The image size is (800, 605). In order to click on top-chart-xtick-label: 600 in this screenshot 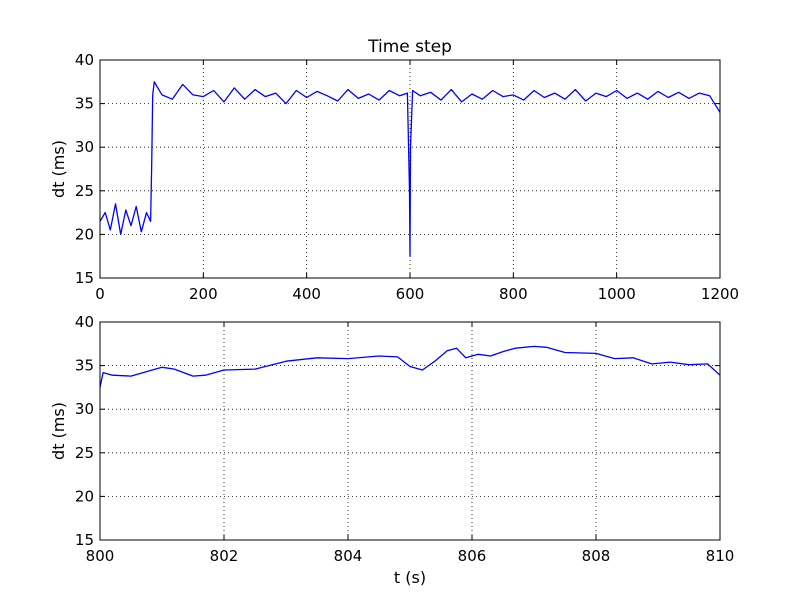, I will do `click(410, 294)`.